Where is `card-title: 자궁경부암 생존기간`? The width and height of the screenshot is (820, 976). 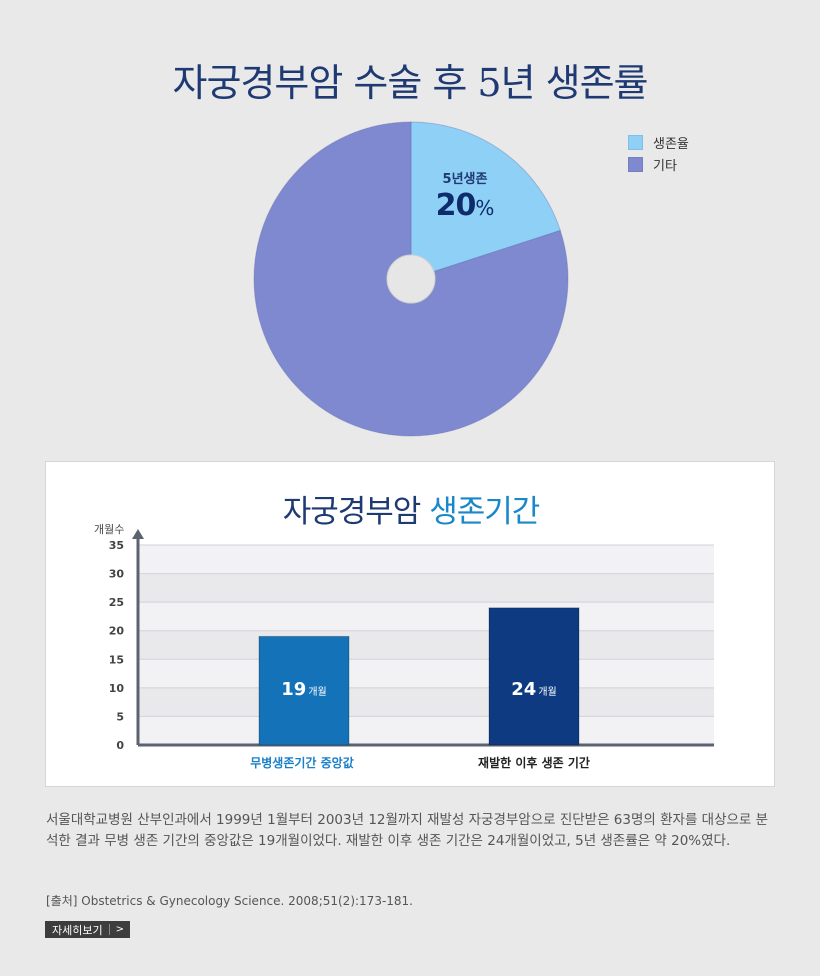 card-title: 자궁경부암 생존기간 is located at coordinates (411, 508).